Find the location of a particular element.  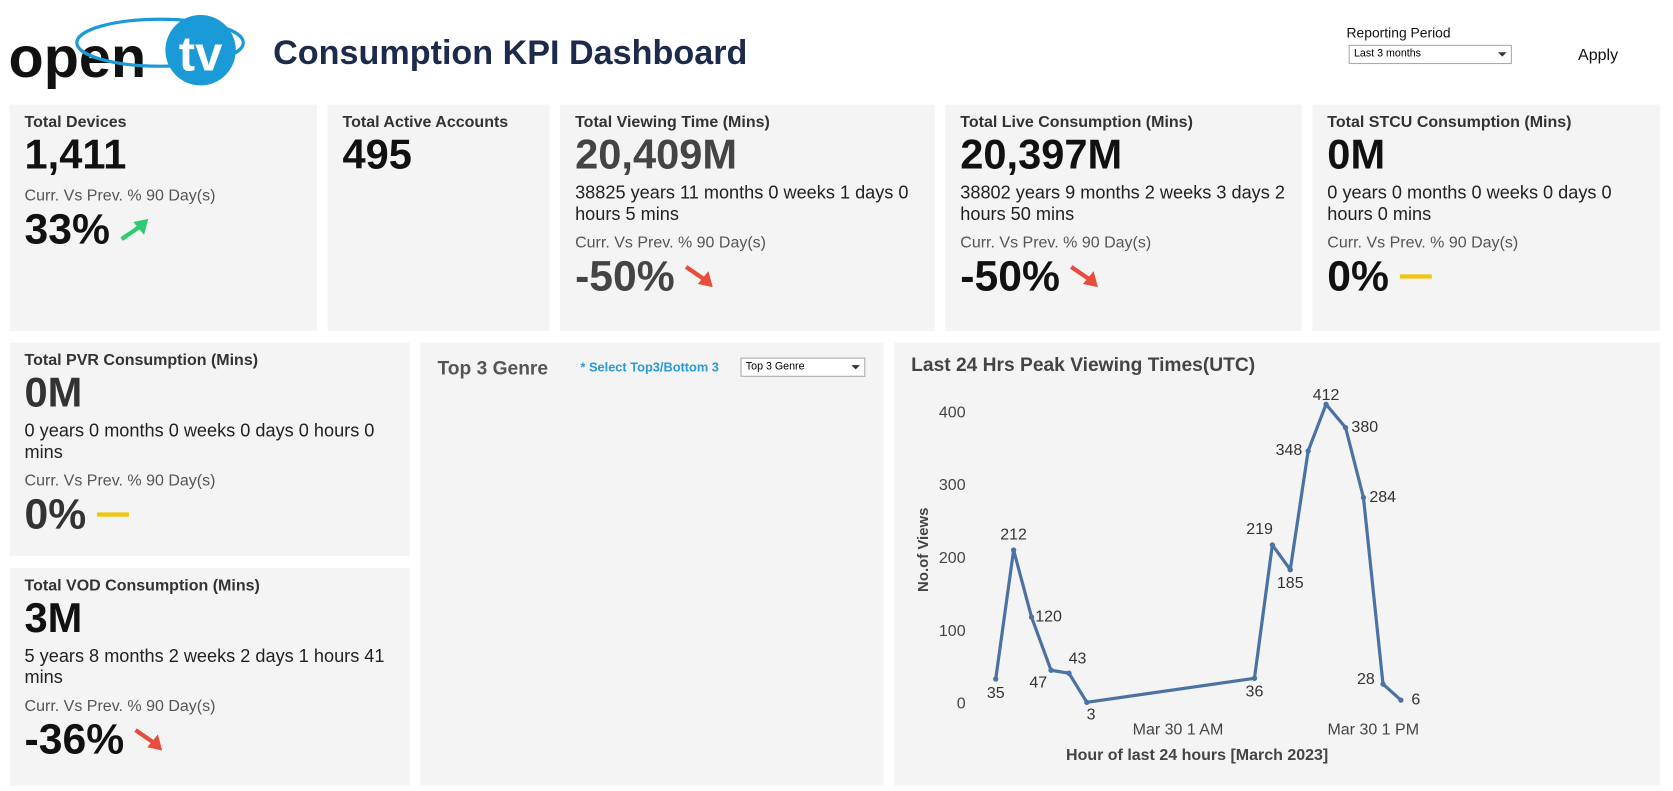

x-tick-label: Mar 30 1 PM is located at coordinates (1373, 729).